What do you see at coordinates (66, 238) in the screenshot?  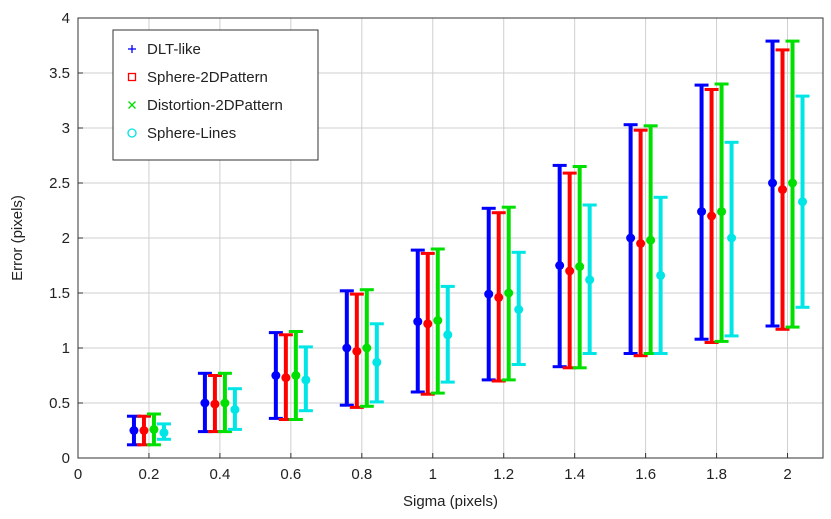 I see `y-tick-label: 2` at bounding box center [66, 238].